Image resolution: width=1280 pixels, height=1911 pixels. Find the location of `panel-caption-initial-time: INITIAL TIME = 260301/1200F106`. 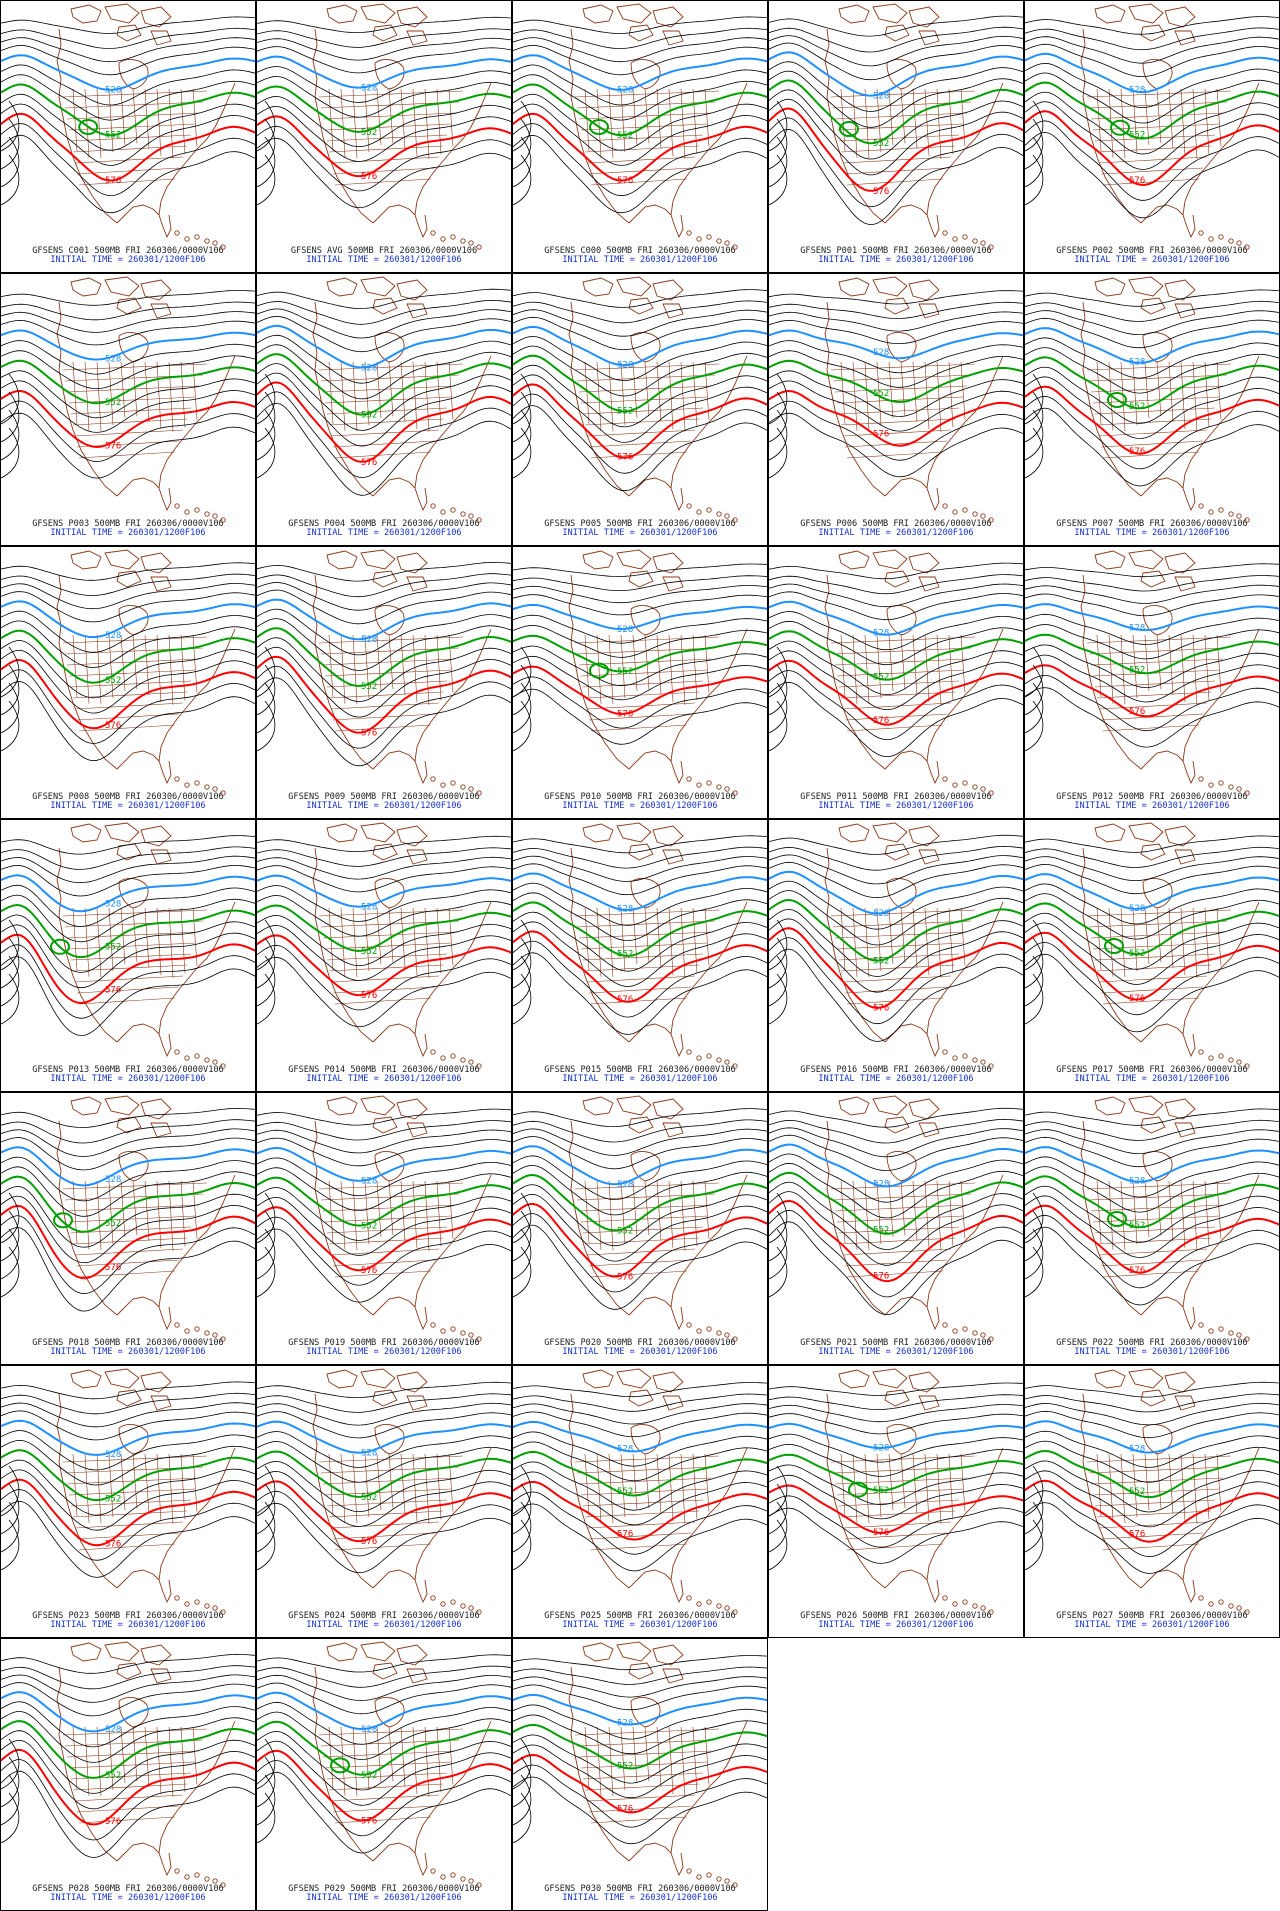

panel-caption-initial-time: INITIAL TIME = 260301/1200F106 is located at coordinates (384, 533).